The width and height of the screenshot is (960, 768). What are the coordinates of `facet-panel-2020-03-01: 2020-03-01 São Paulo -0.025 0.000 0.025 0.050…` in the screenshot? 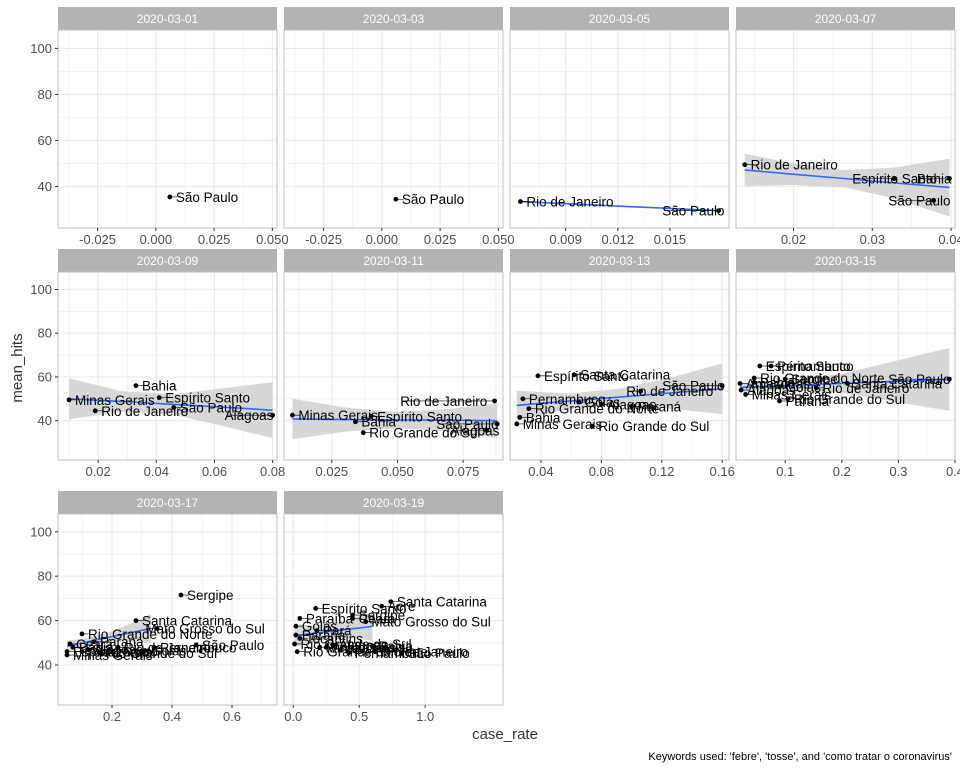 It's located at (159, 127).